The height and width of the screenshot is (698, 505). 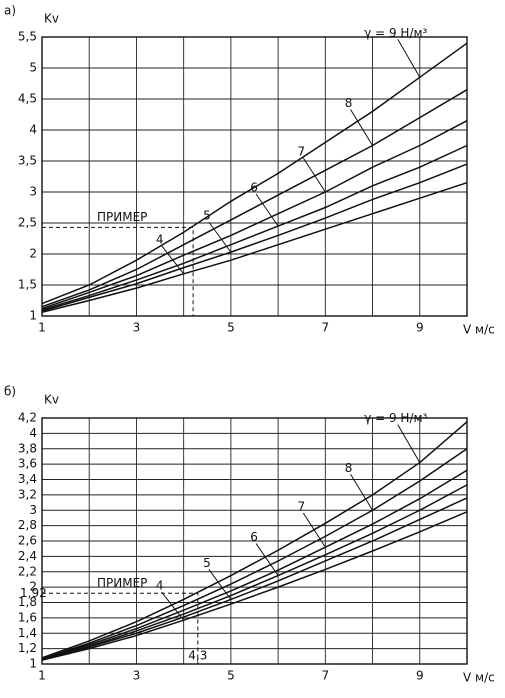 What do you see at coordinates (27, 418) in the screenshot?
I see `y-tick-label: 4,2` at bounding box center [27, 418].